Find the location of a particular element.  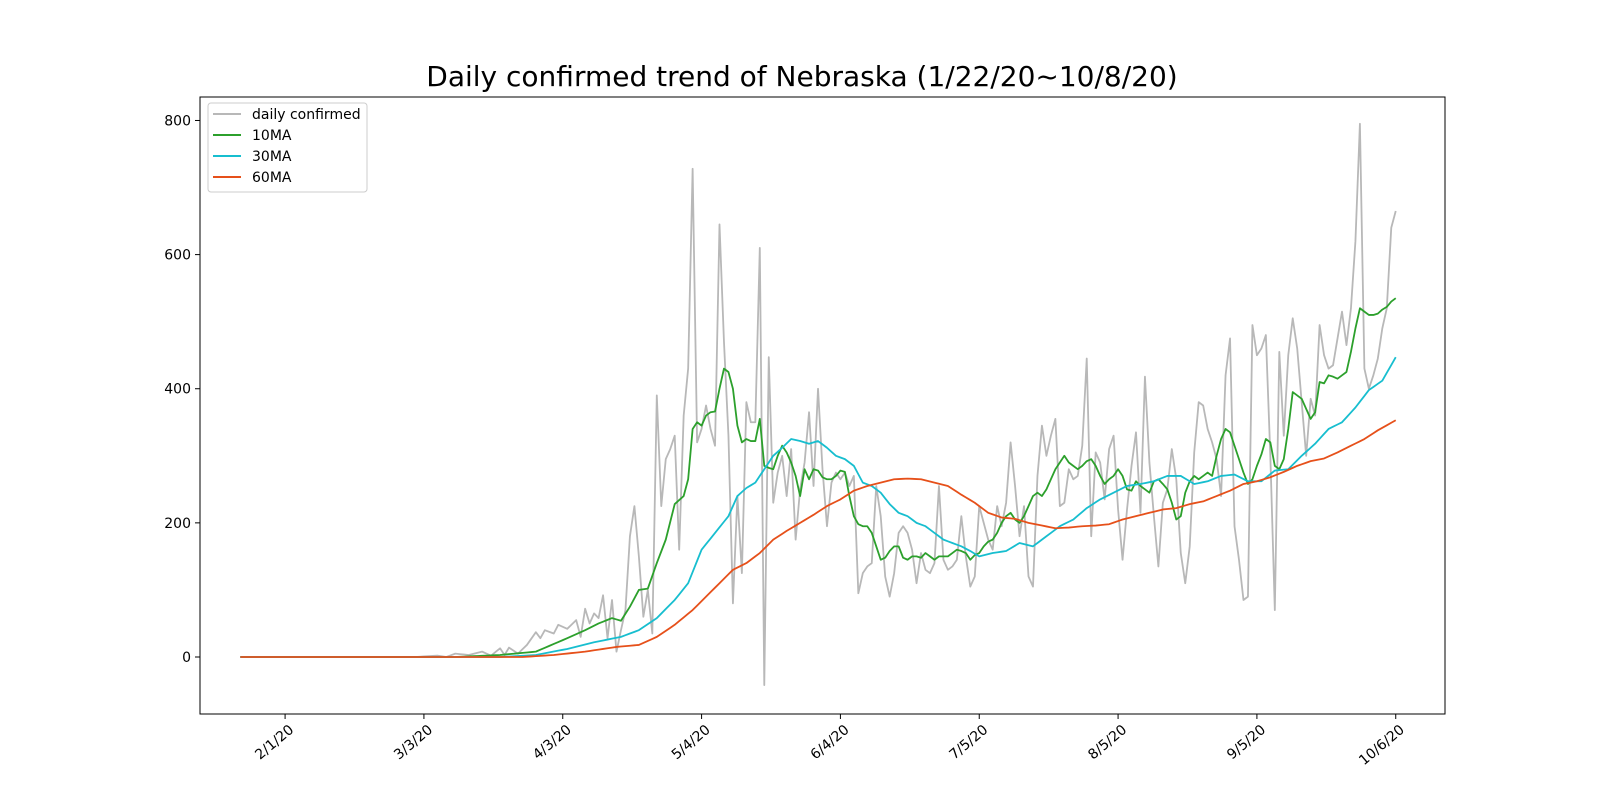

legend-box is located at coordinates (287, 147).